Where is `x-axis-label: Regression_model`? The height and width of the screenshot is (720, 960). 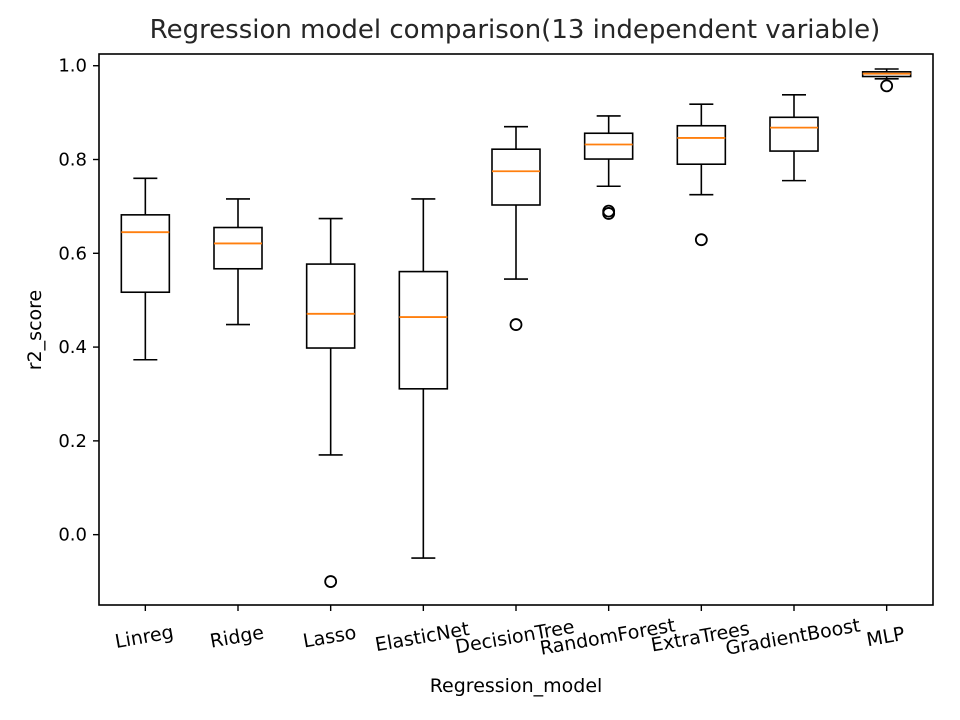 x-axis-label: Regression_model is located at coordinates (516, 686).